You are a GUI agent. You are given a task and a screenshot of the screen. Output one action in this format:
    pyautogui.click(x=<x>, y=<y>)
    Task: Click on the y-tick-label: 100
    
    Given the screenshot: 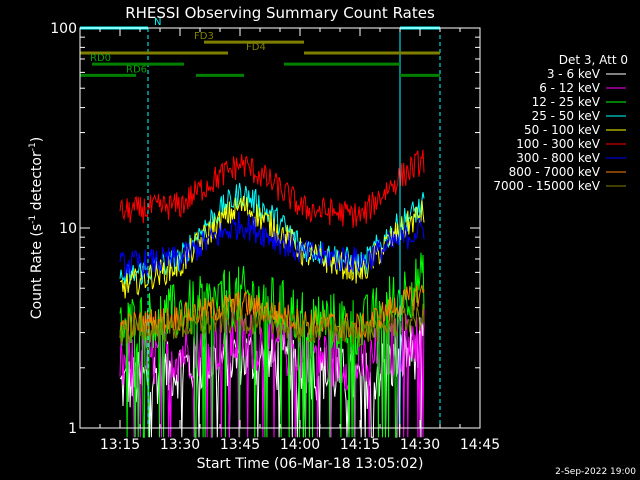 What is the action you would take?
    pyautogui.click(x=63, y=29)
    